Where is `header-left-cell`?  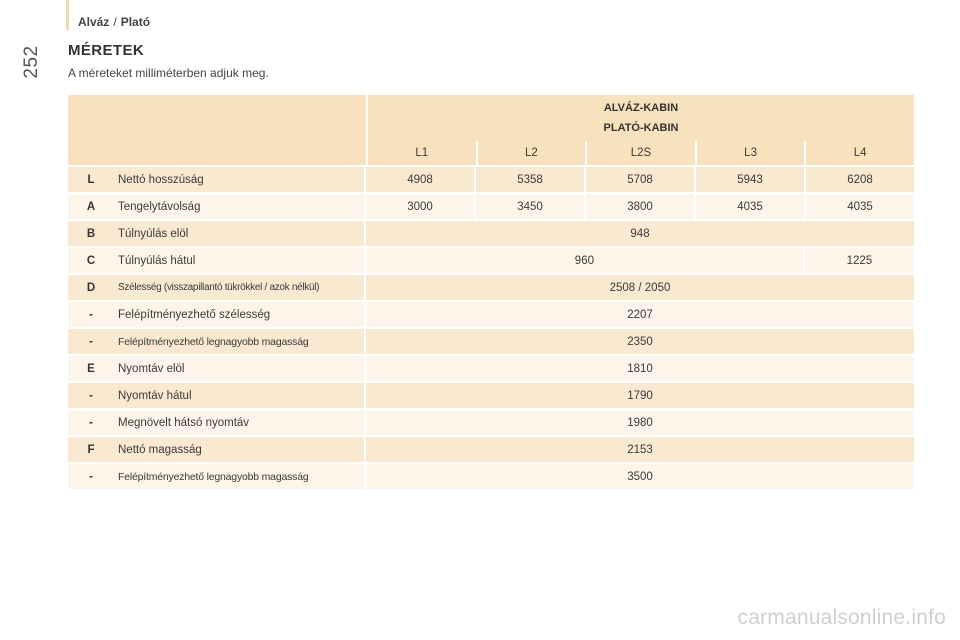 header-left-cell is located at coordinates (217, 153).